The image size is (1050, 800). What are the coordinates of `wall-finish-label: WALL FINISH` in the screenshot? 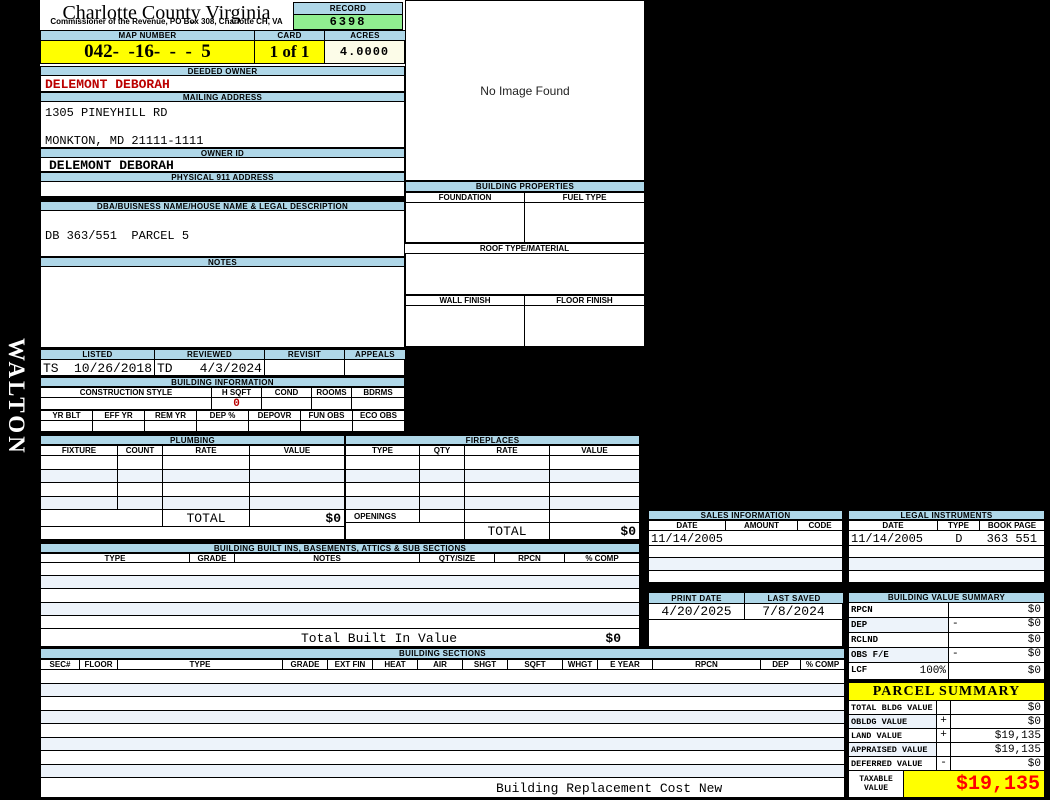 It's located at (465, 300).